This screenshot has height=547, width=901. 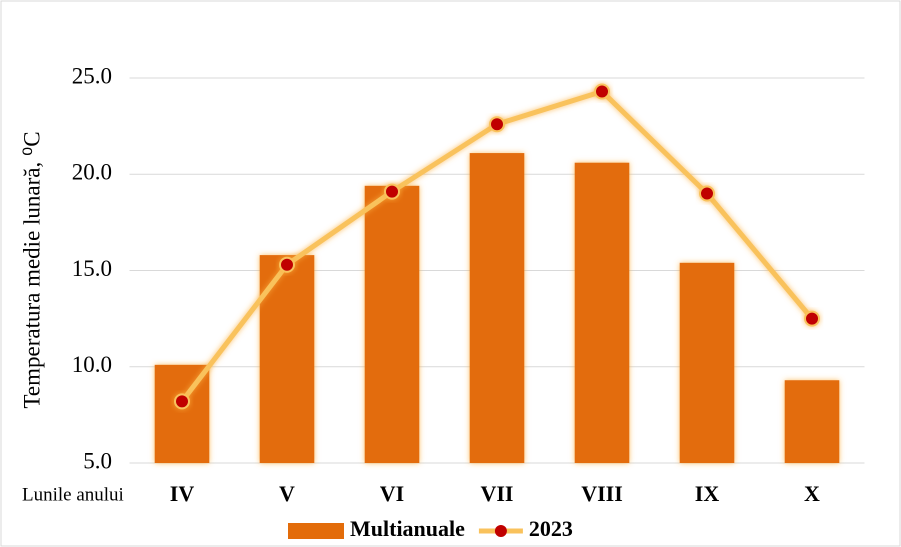 What do you see at coordinates (92, 364) in the screenshot?
I see `y-tick-label: 10.0` at bounding box center [92, 364].